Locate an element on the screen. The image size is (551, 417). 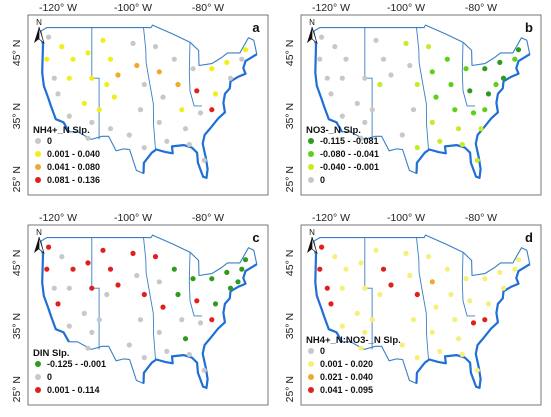
panel-label: a is located at coordinates (256, 27).